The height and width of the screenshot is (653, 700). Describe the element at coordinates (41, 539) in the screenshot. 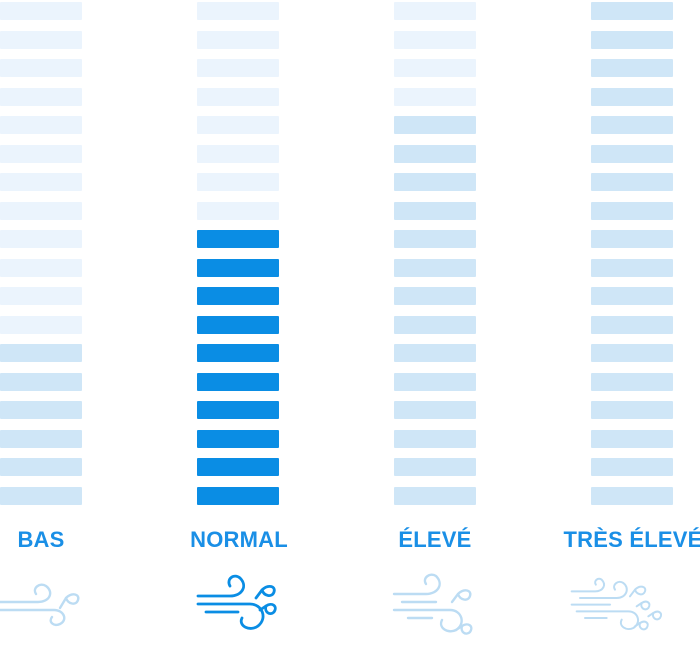

I see `level-label-bas: BAS` at that location.